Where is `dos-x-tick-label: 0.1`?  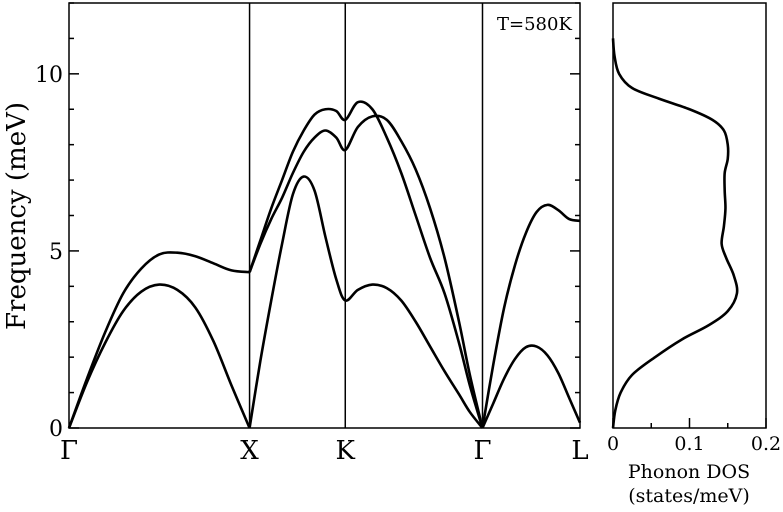
dos-x-tick-label: 0.1 is located at coordinates (689, 444).